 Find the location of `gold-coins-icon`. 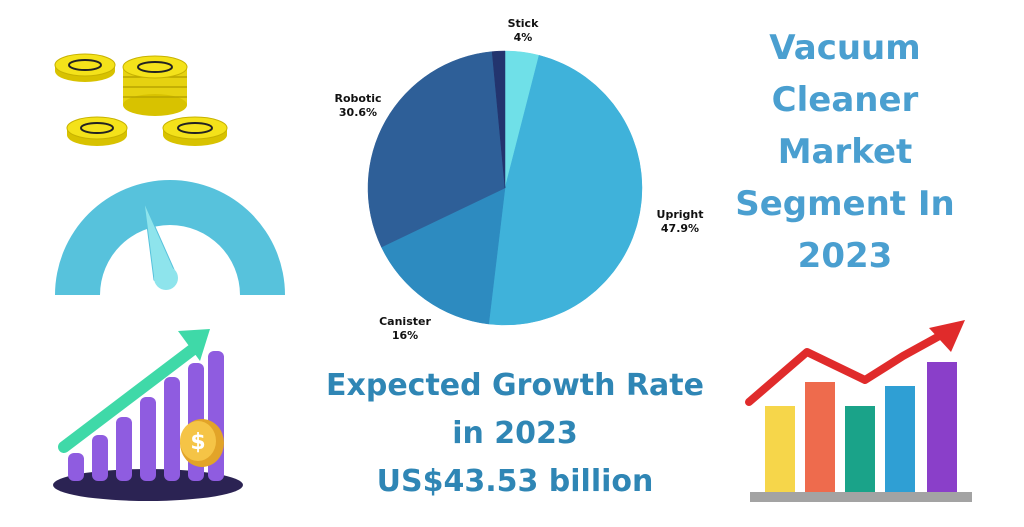

gold-coins-icon is located at coordinates (141, 99).